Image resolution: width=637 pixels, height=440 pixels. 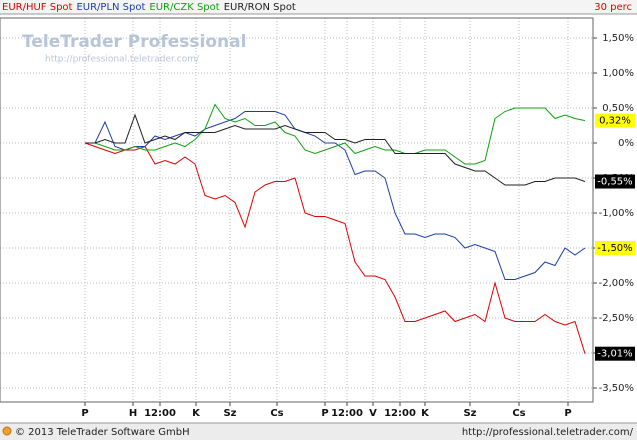 I want to click on y-tick-label: 0,50%, so click(x=618, y=108).